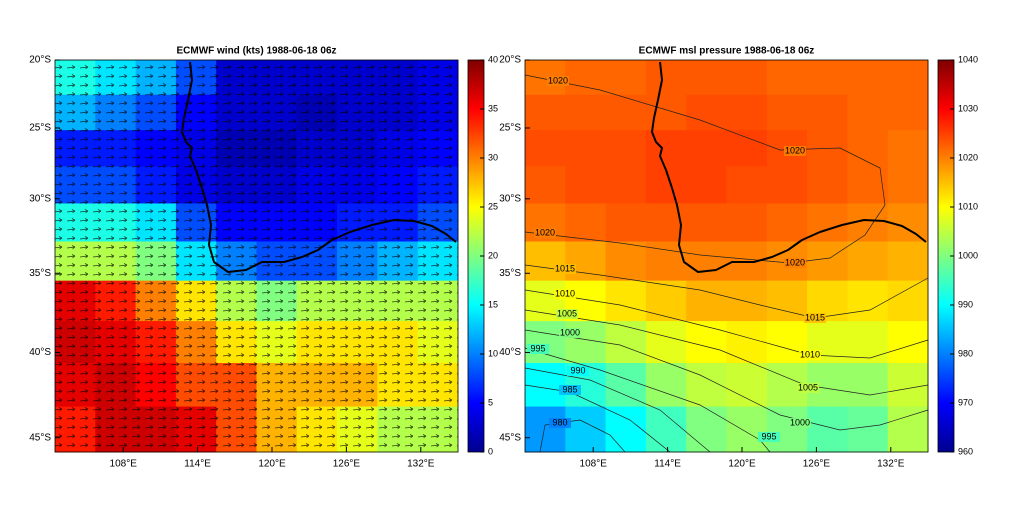 The height and width of the screenshot is (512, 1024). What do you see at coordinates (968, 206) in the screenshot?
I see `colorbar-tick-label: 1010` at bounding box center [968, 206].